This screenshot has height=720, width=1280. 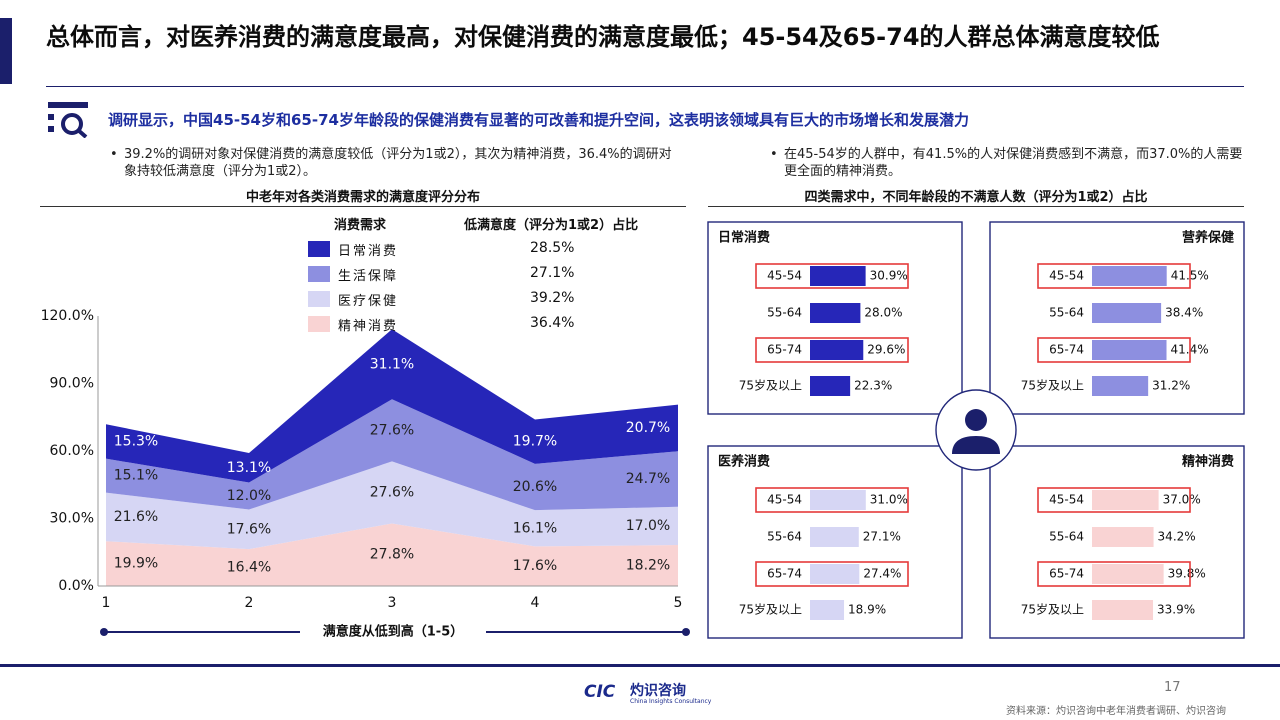 I want to click on legend-item-daily: 日常消费 28.5%, so click(x=486, y=249).